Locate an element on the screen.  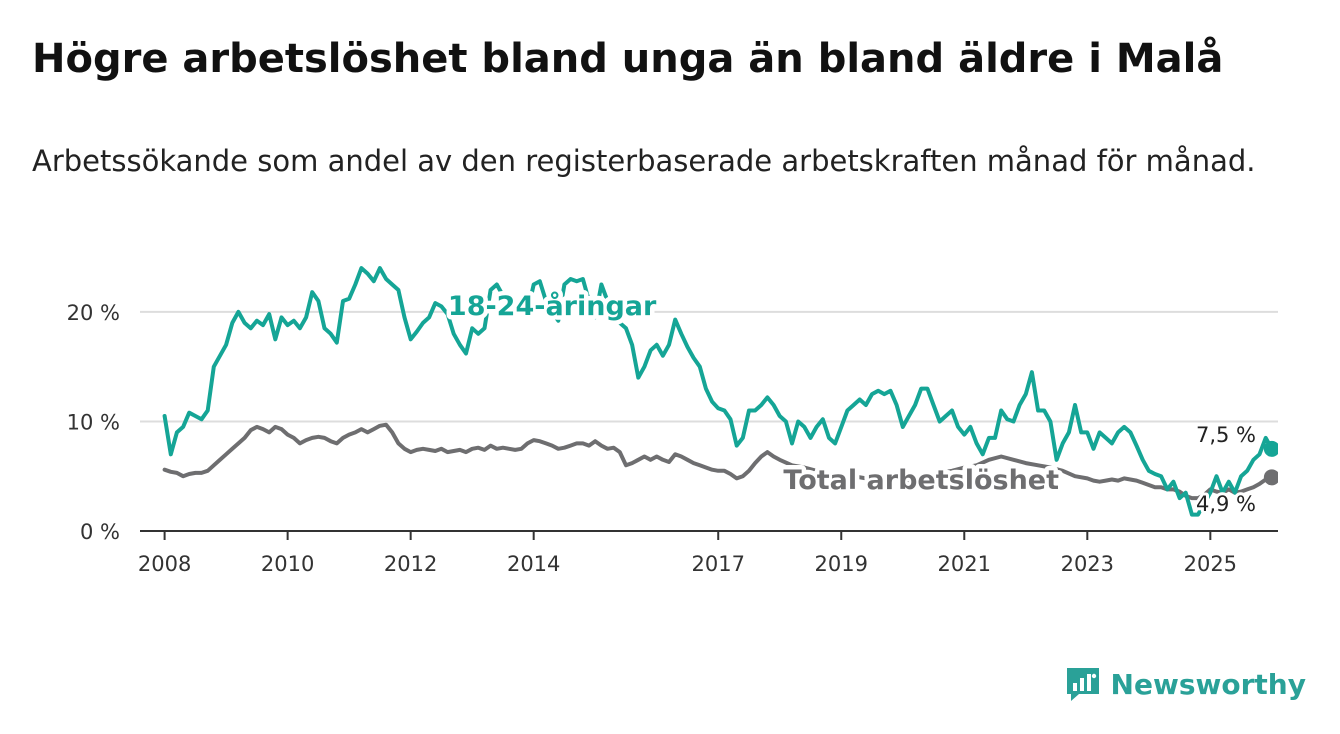
y-axis-labels: 0 % 10 % 20 % is located at coordinates (93, 422).